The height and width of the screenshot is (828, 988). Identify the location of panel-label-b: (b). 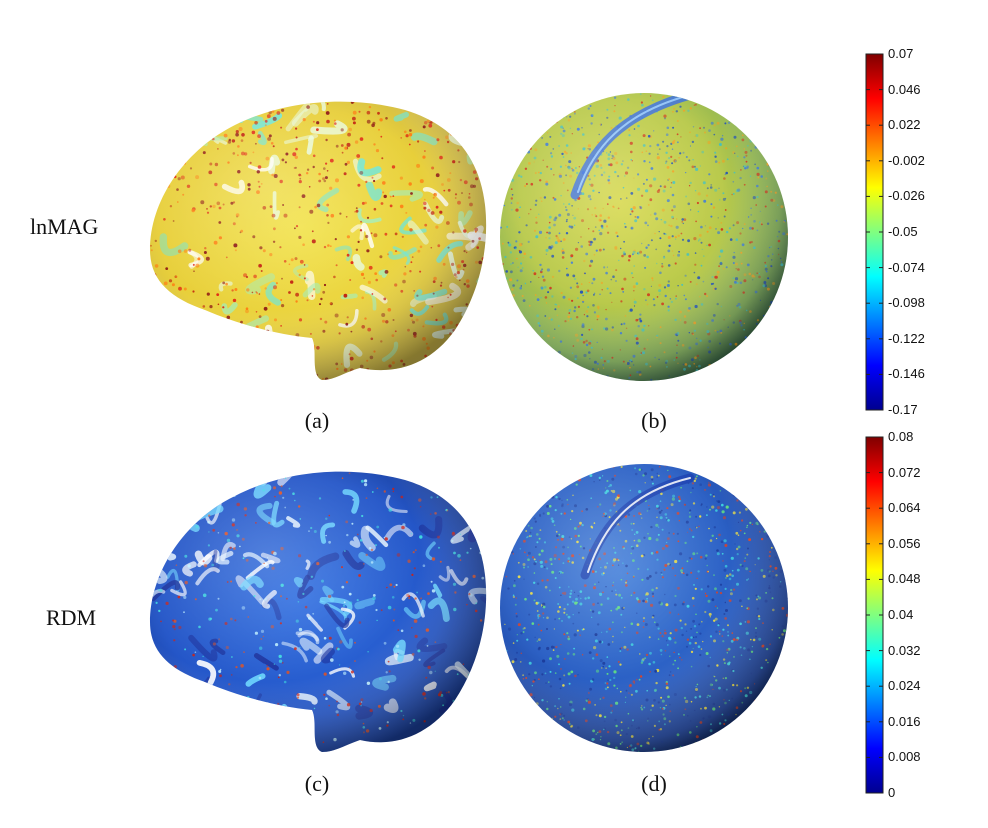
(654, 420).